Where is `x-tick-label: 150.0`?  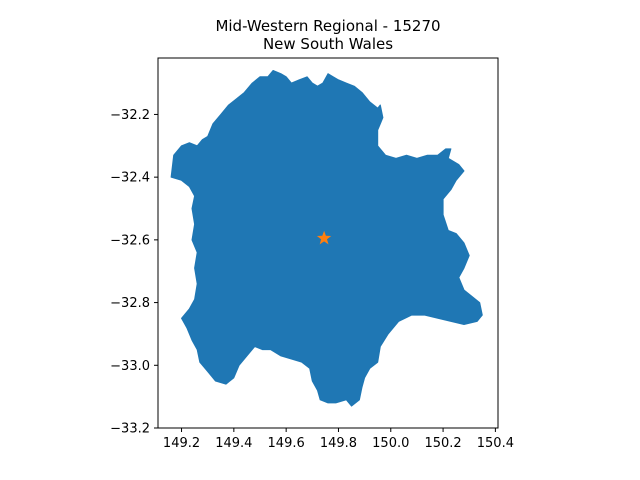
x-tick-label: 150.0 is located at coordinates (390, 443).